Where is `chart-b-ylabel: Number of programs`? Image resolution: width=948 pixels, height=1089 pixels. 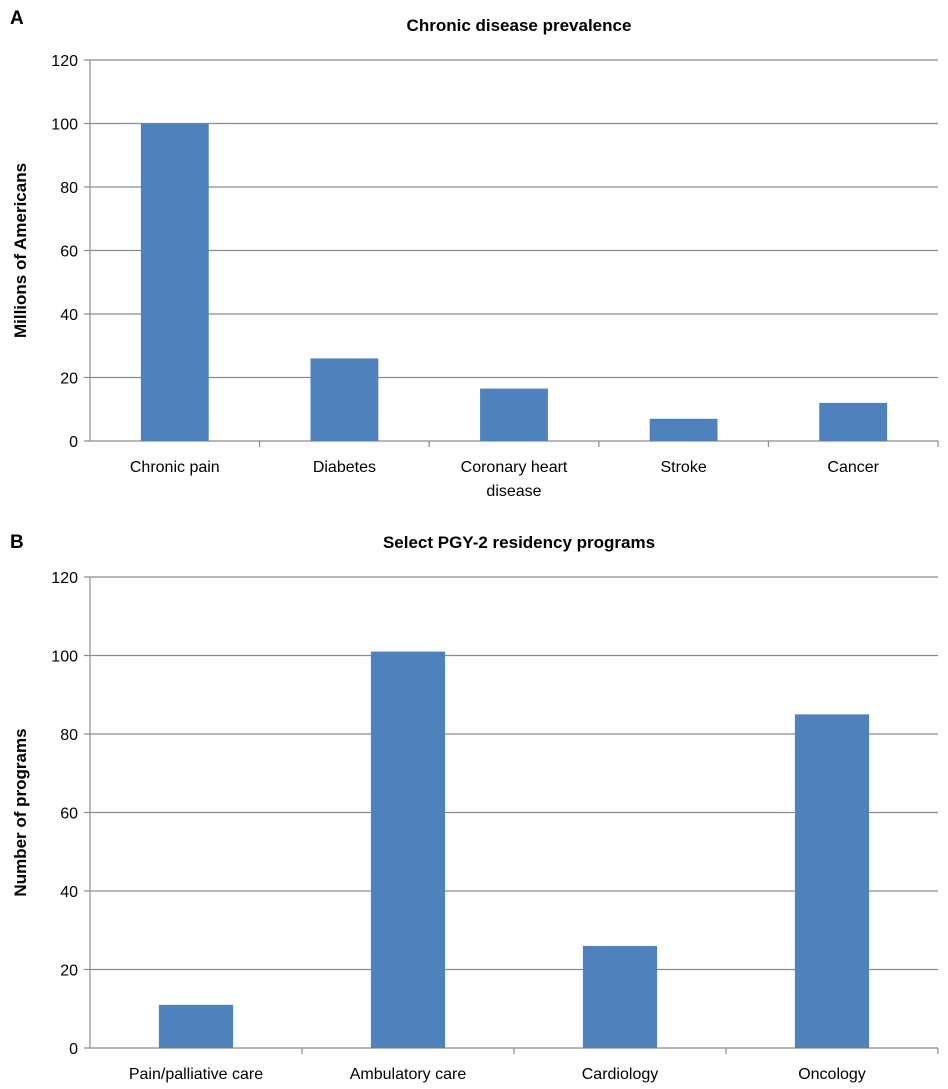 chart-b-ylabel: Number of programs is located at coordinates (20, 812).